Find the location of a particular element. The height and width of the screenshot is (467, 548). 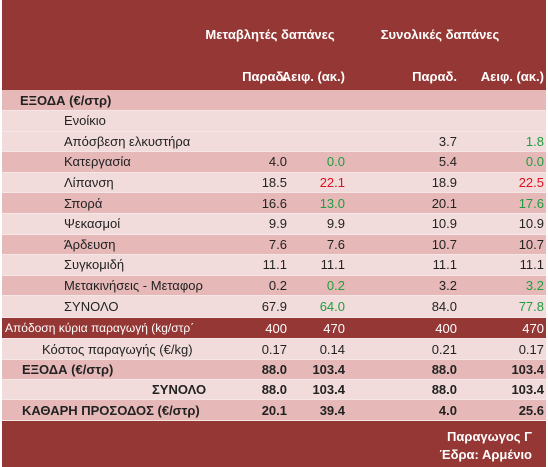

row-label: Ενοίκιο is located at coordinates (85, 121).